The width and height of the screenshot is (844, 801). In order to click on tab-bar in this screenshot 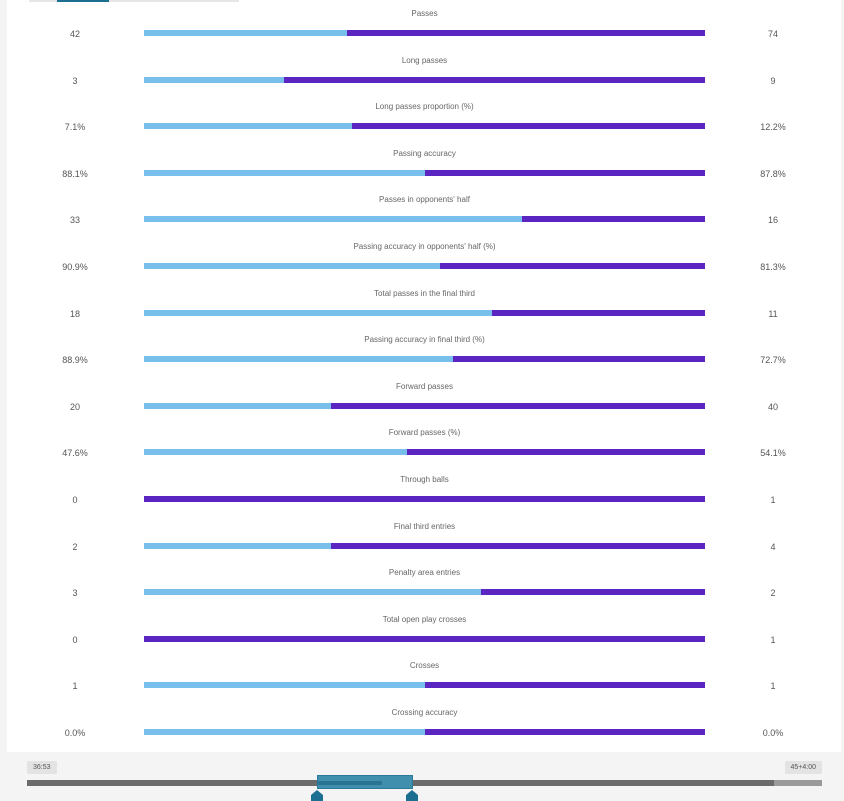, I will do `click(134, 1)`.